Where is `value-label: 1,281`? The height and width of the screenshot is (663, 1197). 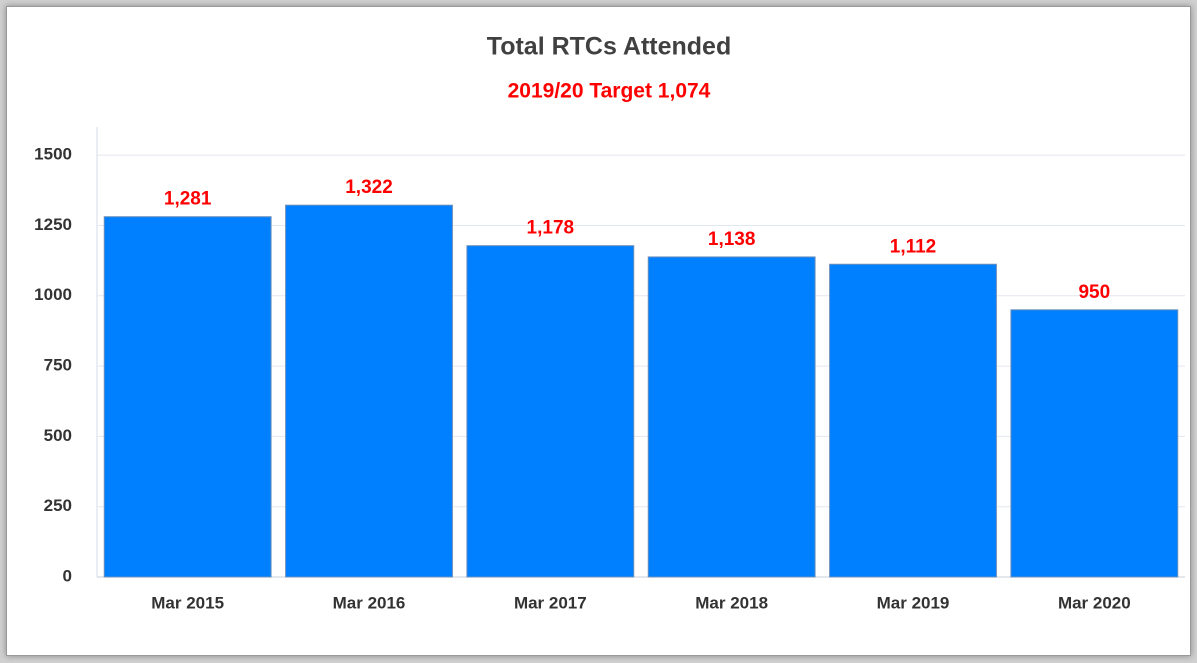
value-label: 1,281 is located at coordinates (188, 199).